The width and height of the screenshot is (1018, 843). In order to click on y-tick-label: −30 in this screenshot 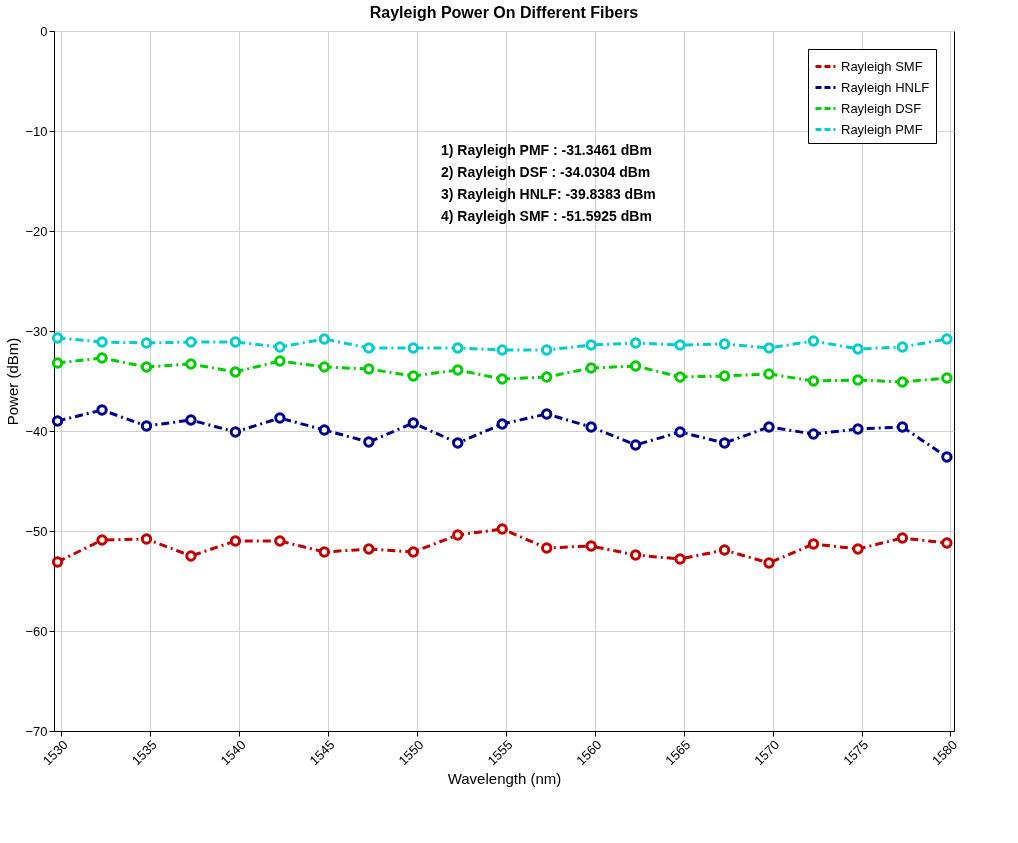, I will do `click(36, 331)`.